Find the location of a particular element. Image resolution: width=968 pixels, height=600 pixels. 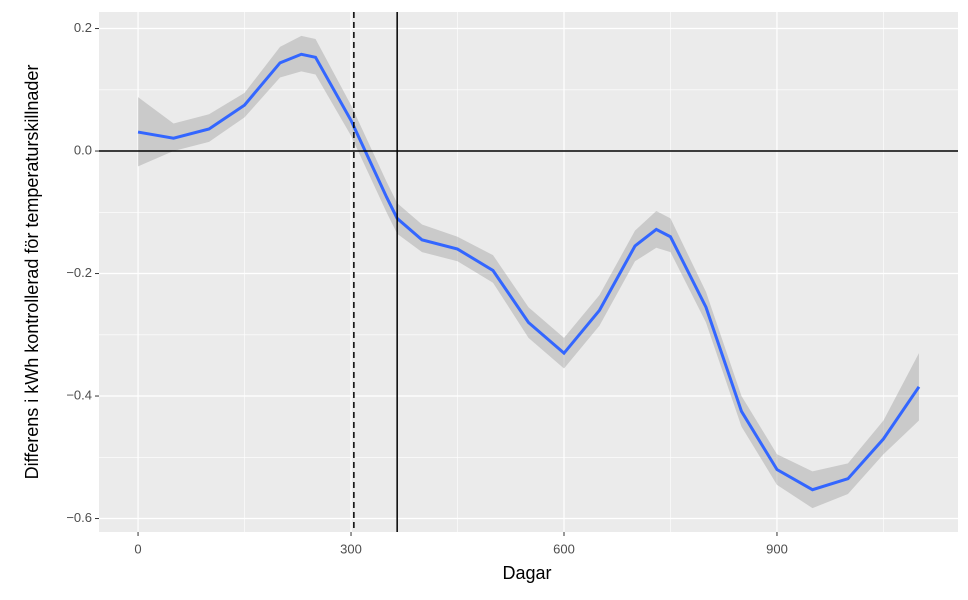

y-tick-label: 0.2 is located at coordinates (83, 27).